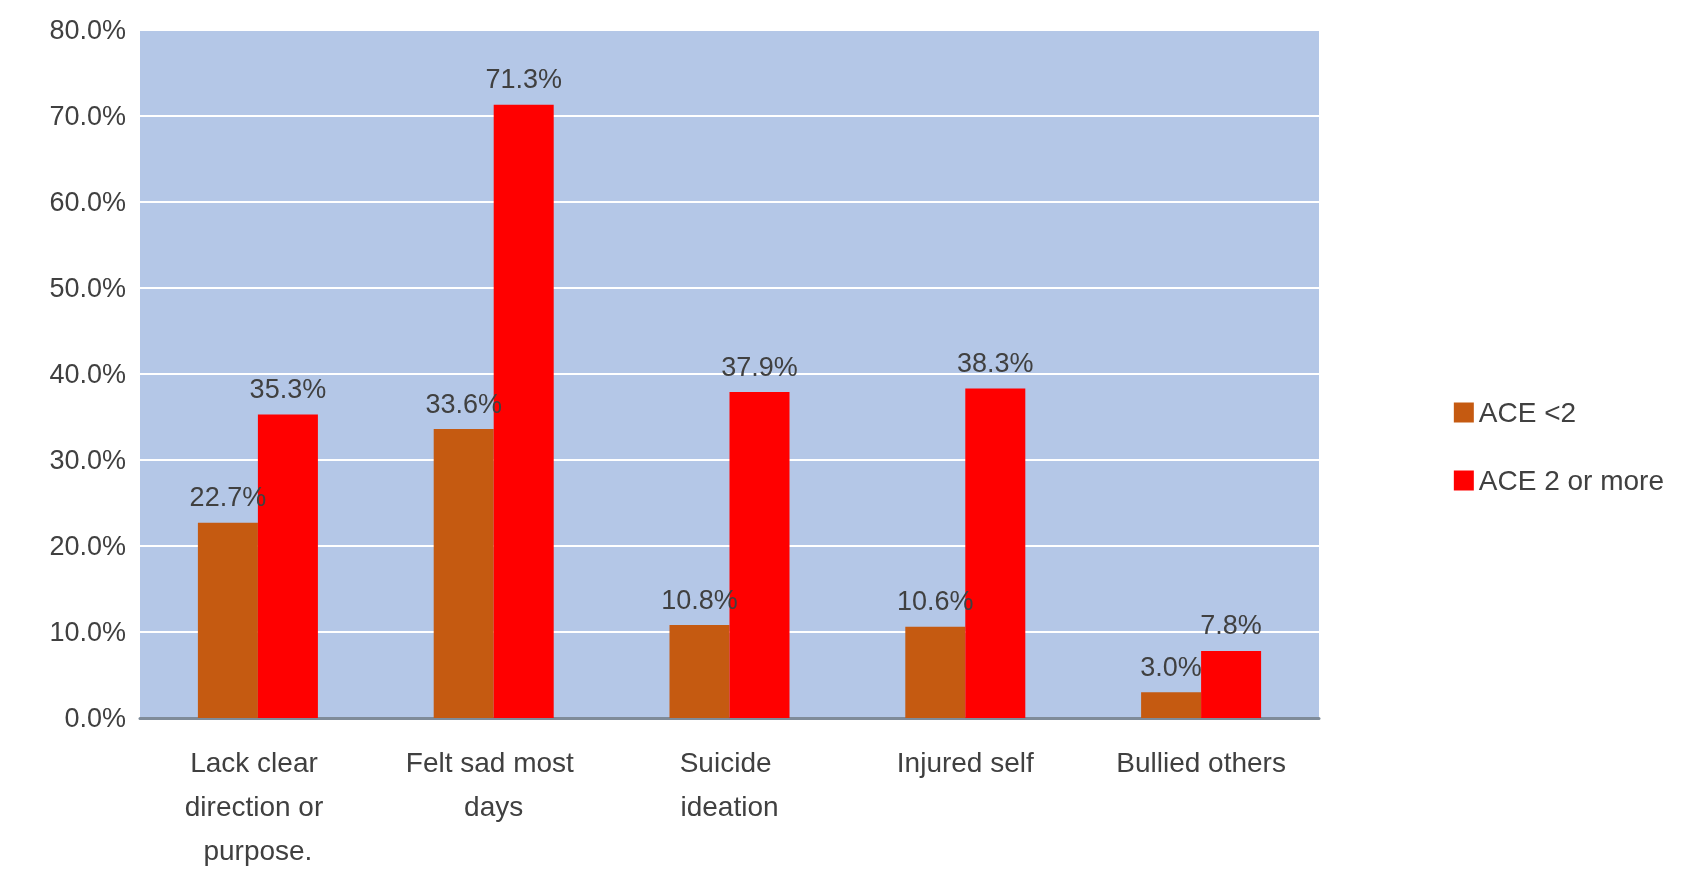 The width and height of the screenshot is (1689, 893). I want to click on y-tick-label: 10.0%, so click(87, 632).